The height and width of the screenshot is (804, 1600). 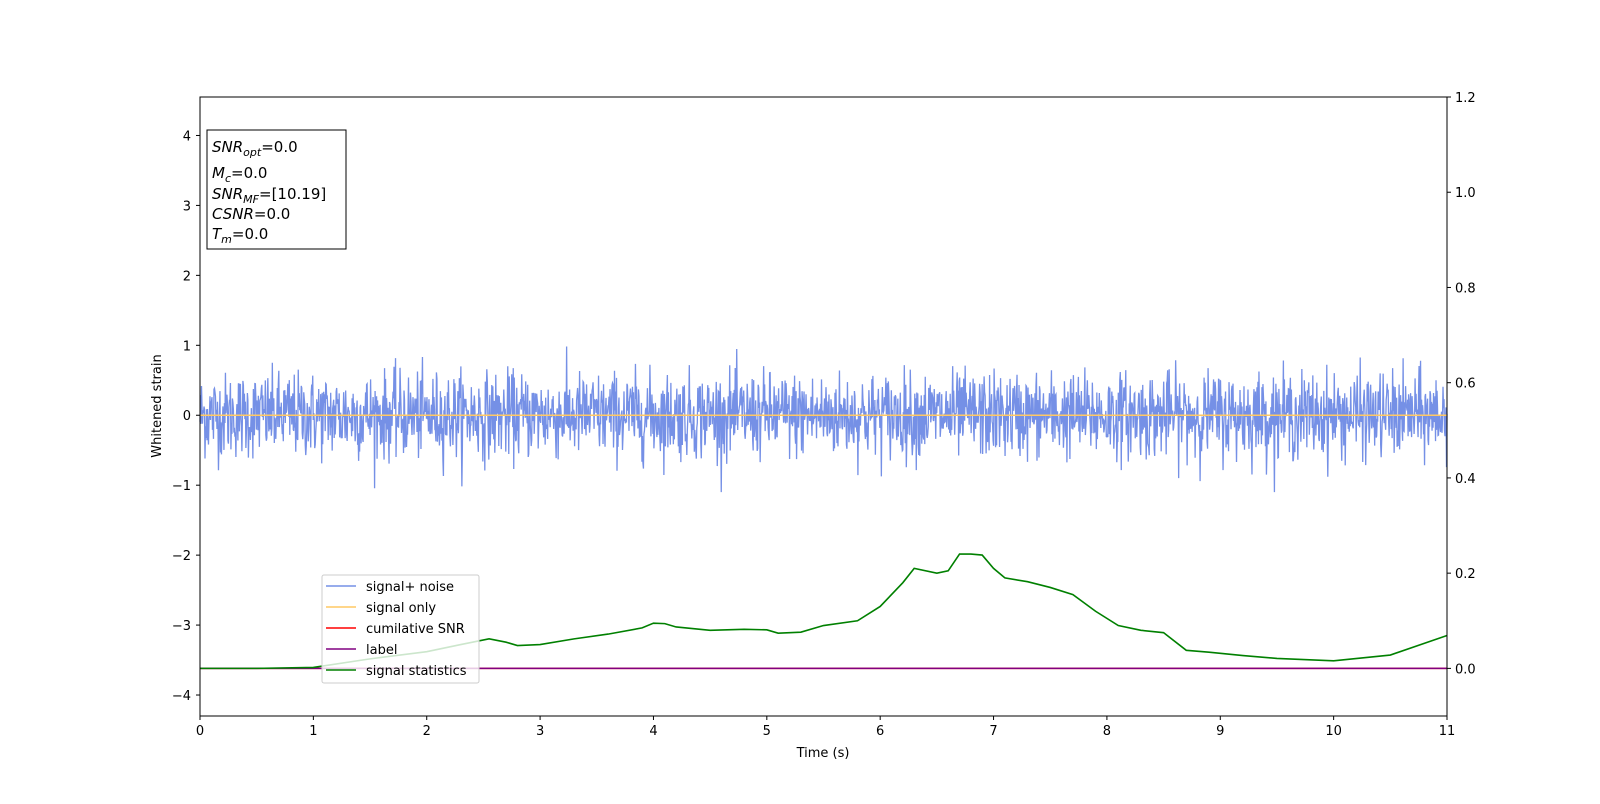 What do you see at coordinates (255, 148) in the screenshot?
I see `textbox-line: SNRopt=0.0` at bounding box center [255, 148].